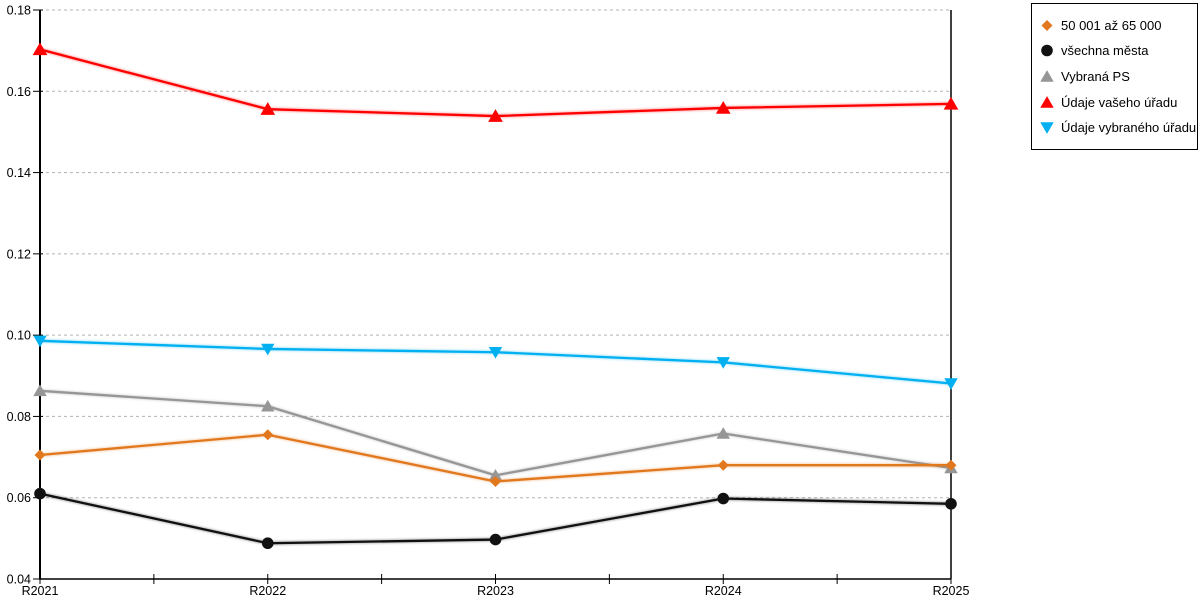  Describe the element at coordinates (19, 580) in the screenshot. I see `y-tick-label: 0.04` at that location.